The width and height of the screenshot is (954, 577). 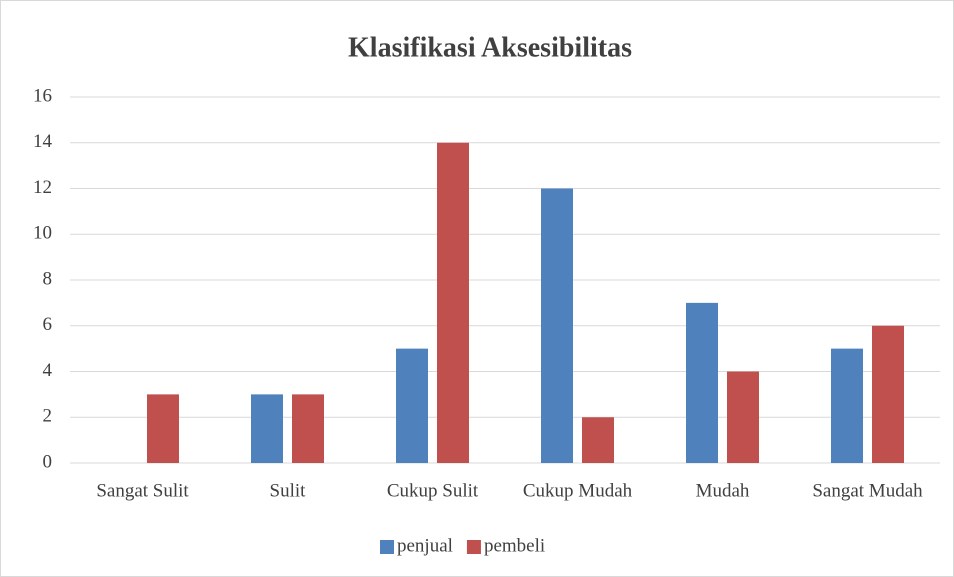 I want to click on y-tick-label: 14, so click(x=43, y=141).